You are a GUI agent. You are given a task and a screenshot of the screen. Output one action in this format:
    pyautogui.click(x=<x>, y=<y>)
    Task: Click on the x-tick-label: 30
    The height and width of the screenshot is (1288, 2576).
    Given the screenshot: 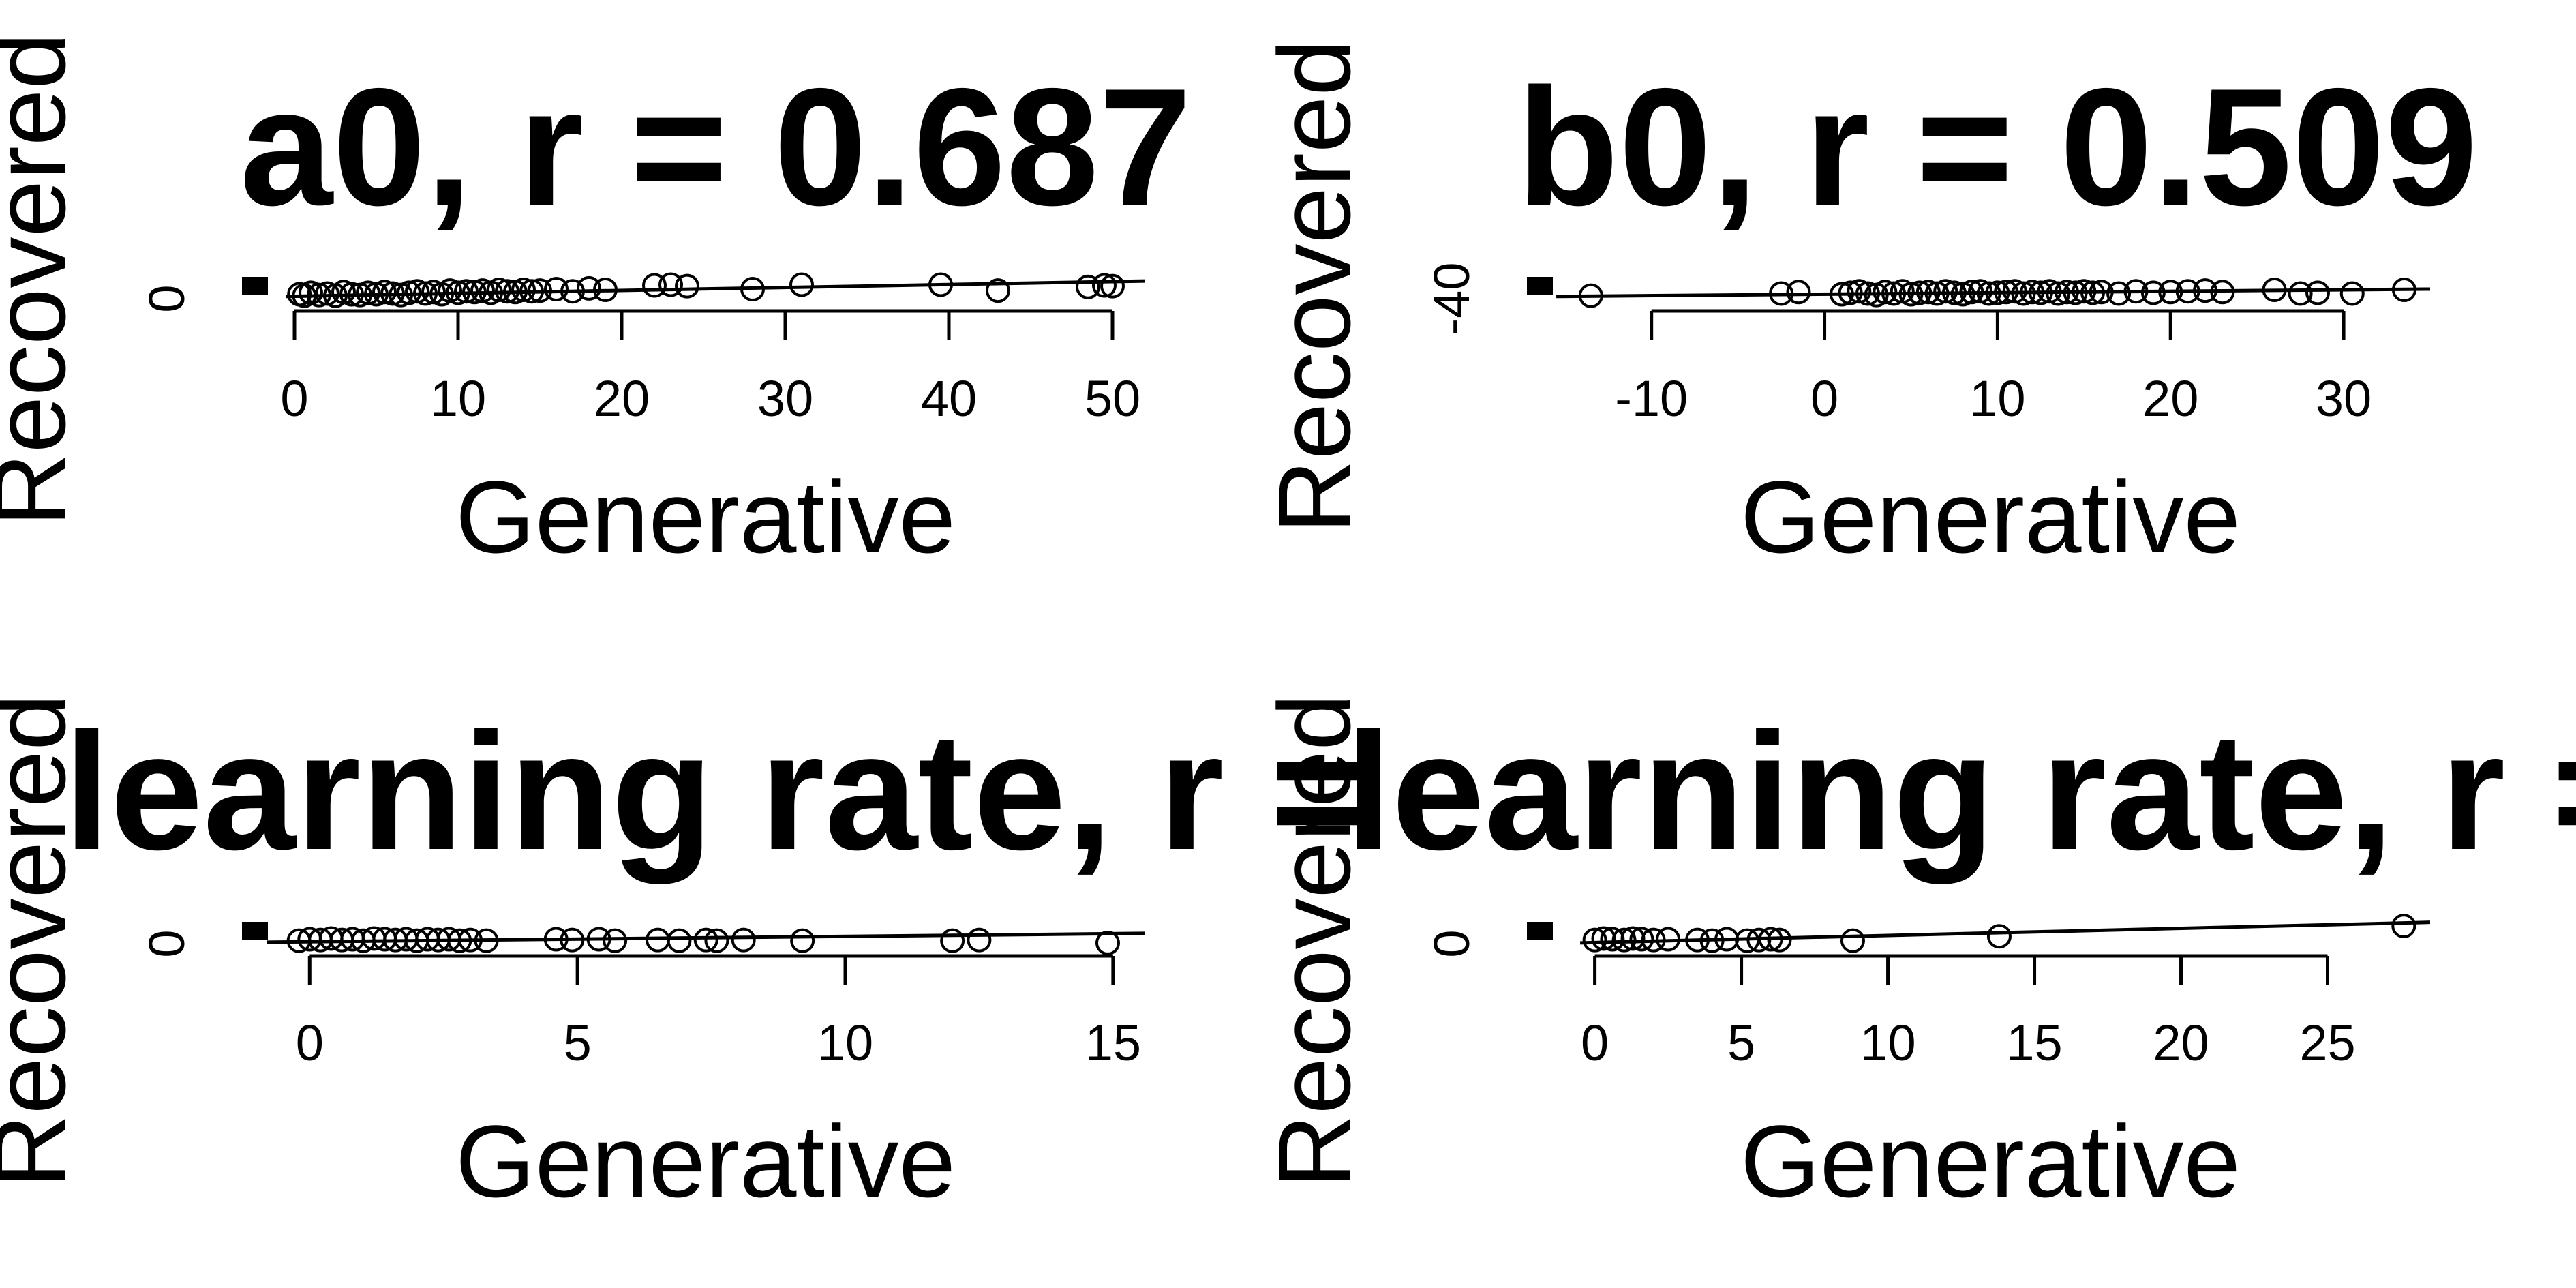 What is the action you would take?
    pyautogui.click(x=785, y=398)
    